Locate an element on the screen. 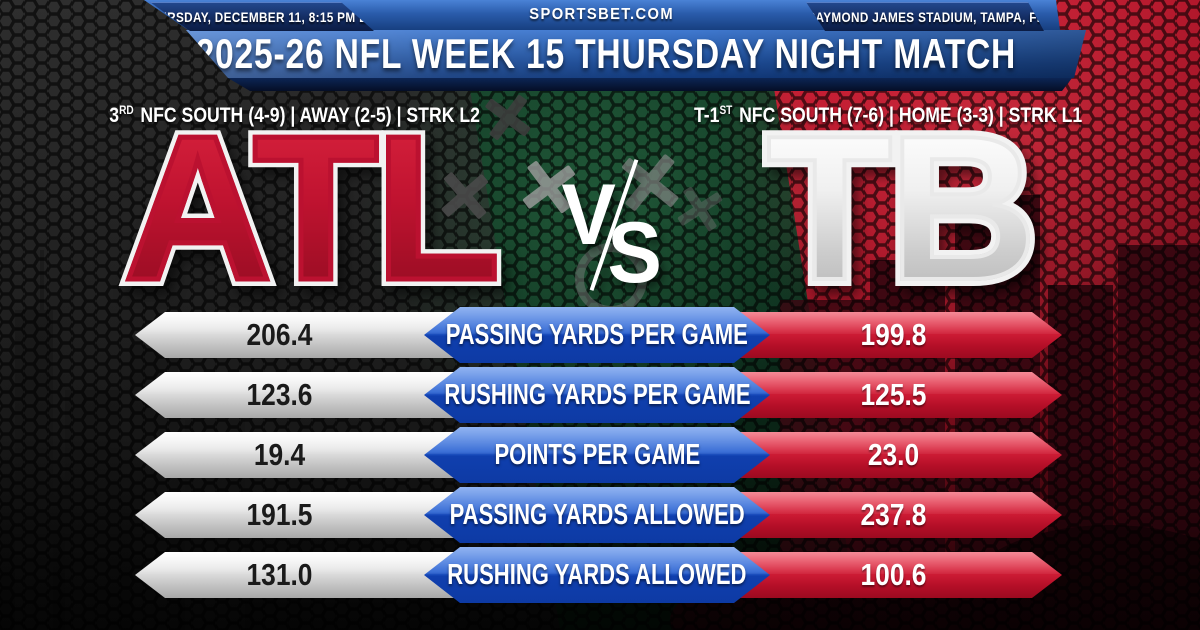 The width and height of the screenshot is (1200, 630). away-stat-value: 131.0 is located at coordinates (279, 574).